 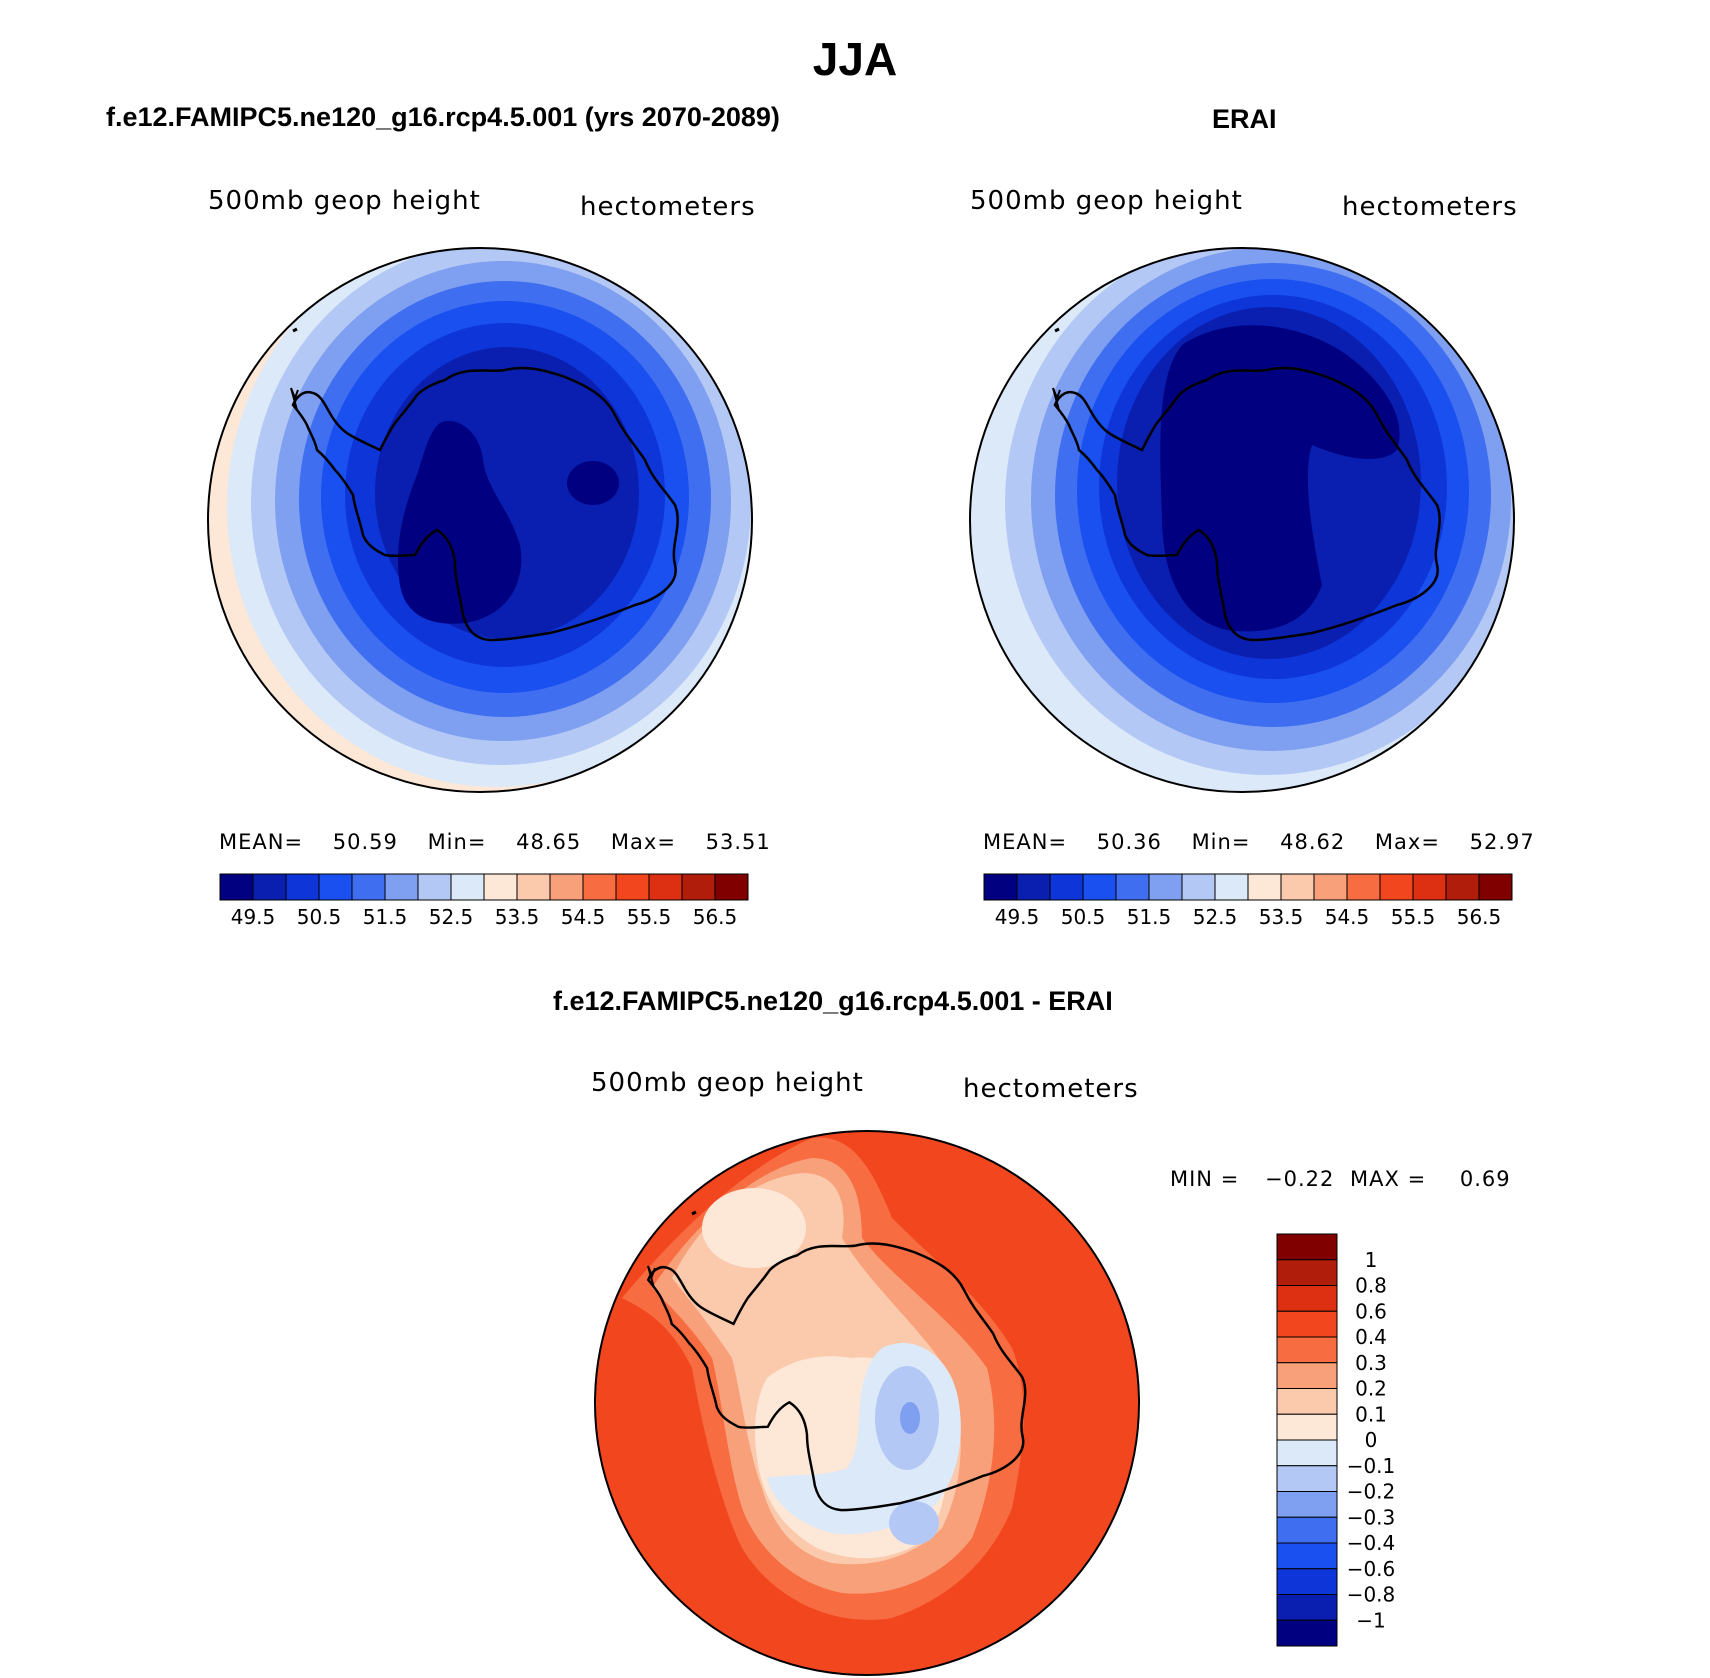 I want to click on diff-field-label: 500mb geop height, so click(x=727, y=1083).